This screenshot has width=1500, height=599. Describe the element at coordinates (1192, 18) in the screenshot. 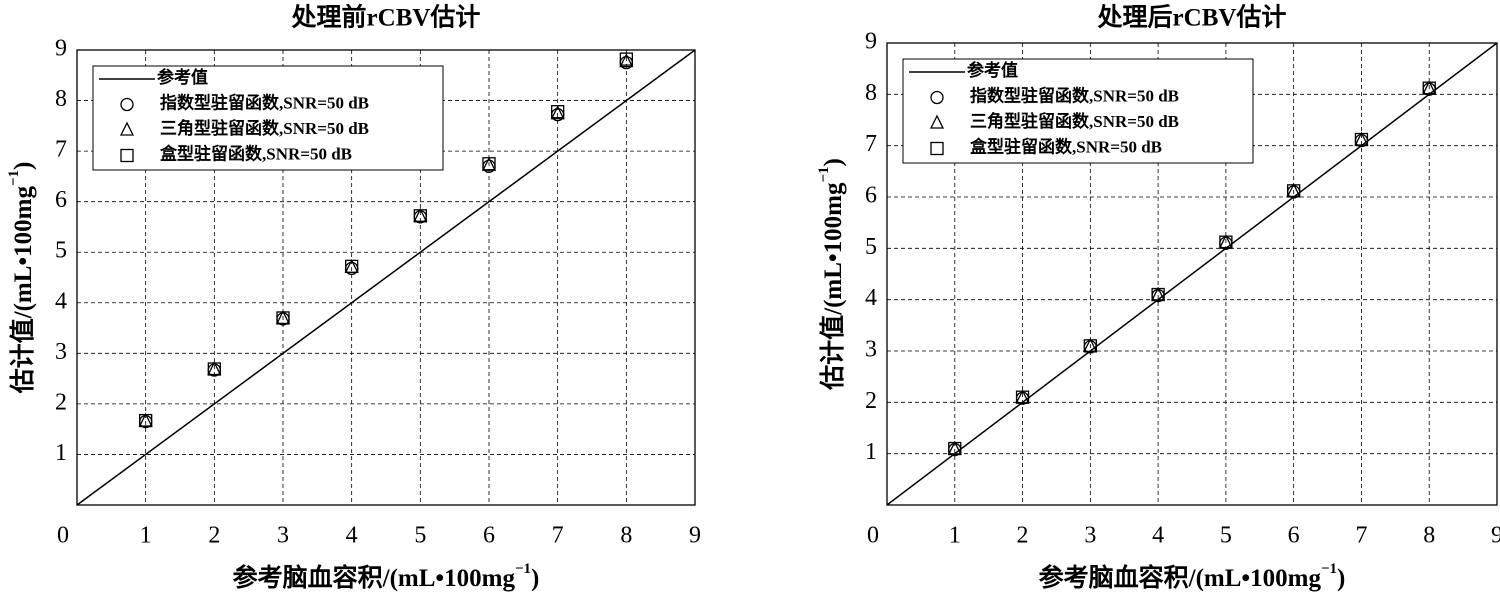

I see `chart-title: 处理后rCBV估计` at that location.